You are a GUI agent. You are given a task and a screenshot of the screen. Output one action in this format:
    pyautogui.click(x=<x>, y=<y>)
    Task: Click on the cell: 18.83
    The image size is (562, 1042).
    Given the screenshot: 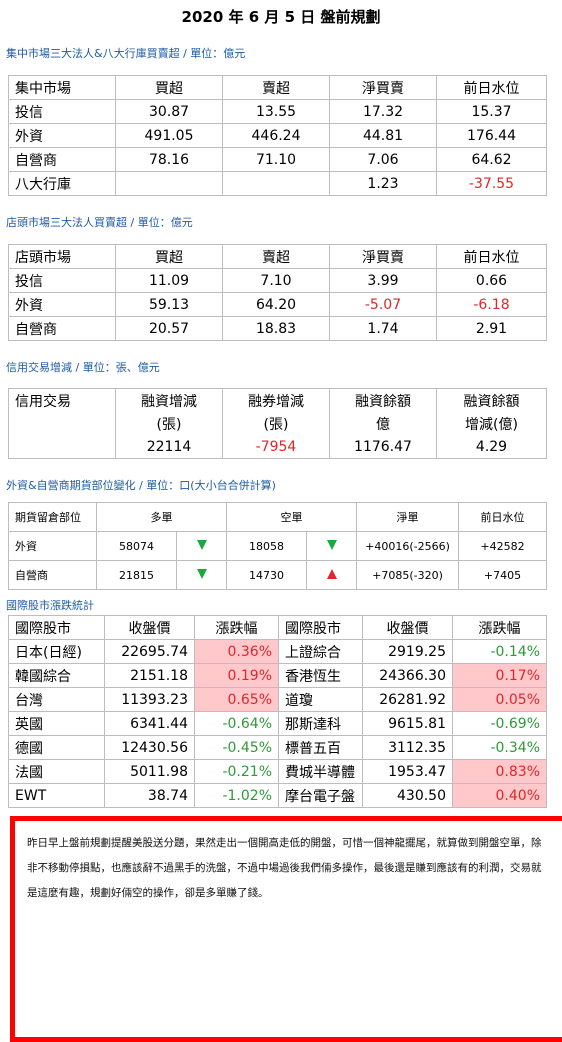 What is the action you would take?
    pyautogui.click(x=276, y=328)
    